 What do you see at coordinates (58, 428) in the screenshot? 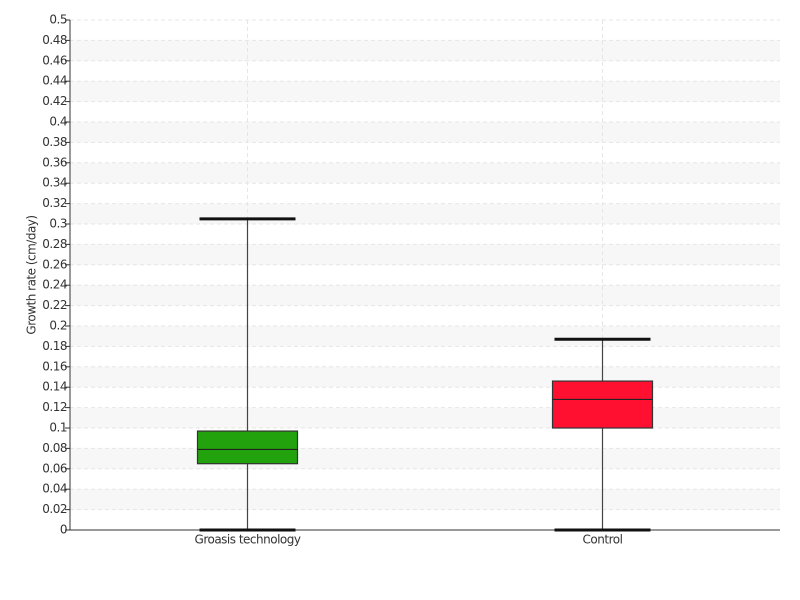
I see `y-tick-label: 0.1` at bounding box center [58, 428].